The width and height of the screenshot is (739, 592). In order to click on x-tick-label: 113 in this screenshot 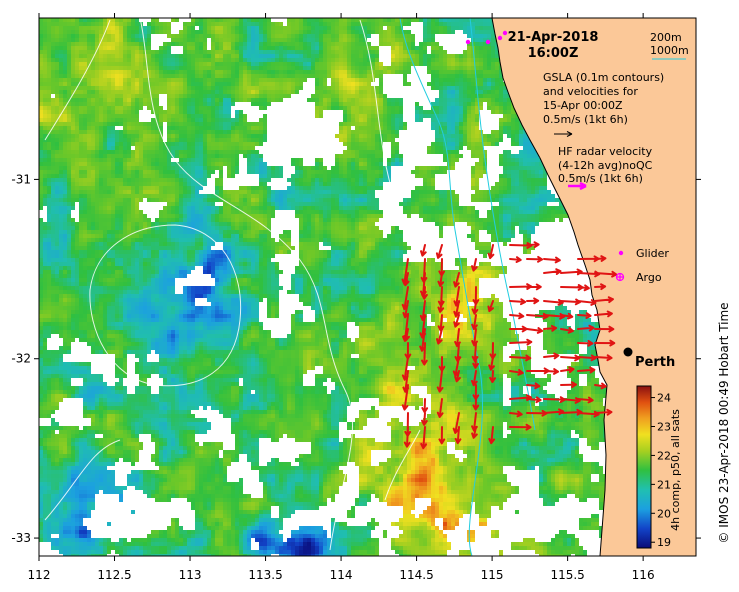, I will do `click(190, 575)`.